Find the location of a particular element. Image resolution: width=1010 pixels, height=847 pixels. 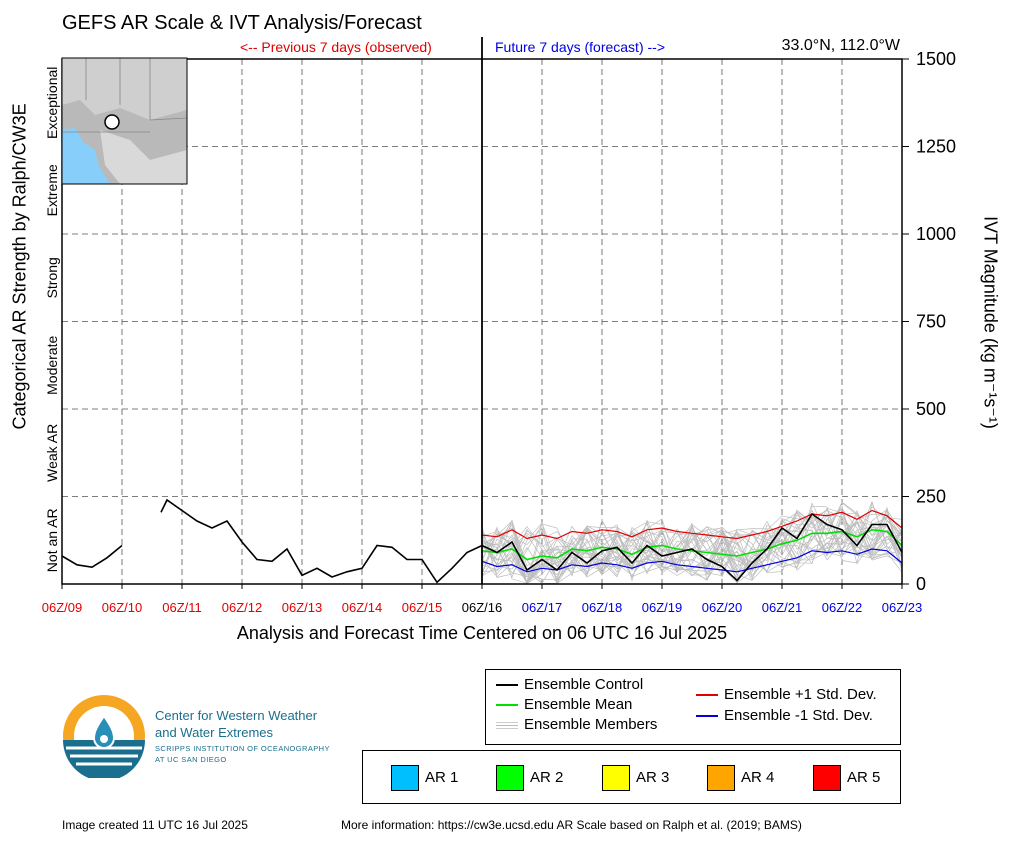

ar-scale-item-2: AR 2 is located at coordinates (529, 778).